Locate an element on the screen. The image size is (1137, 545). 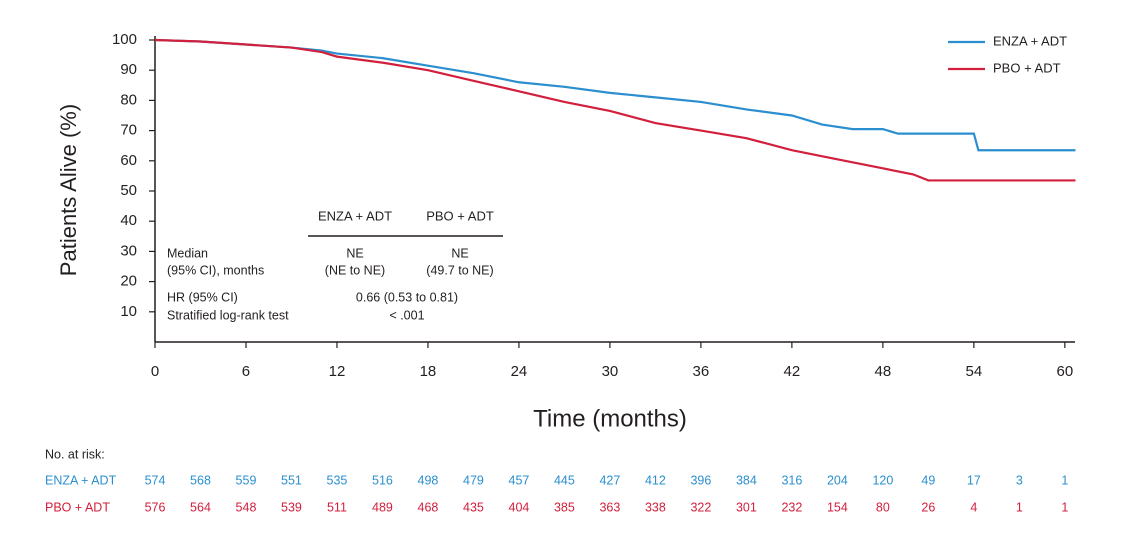
x-tick-label: 12 is located at coordinates (337, 371).